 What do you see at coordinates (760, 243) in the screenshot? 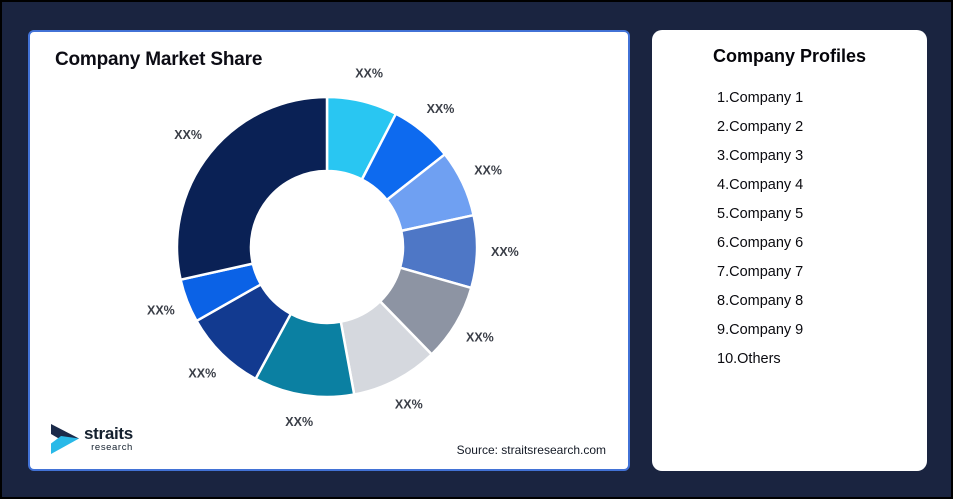
I see `company-list-item: 6.Company 6` at bounding box center [760, 243].